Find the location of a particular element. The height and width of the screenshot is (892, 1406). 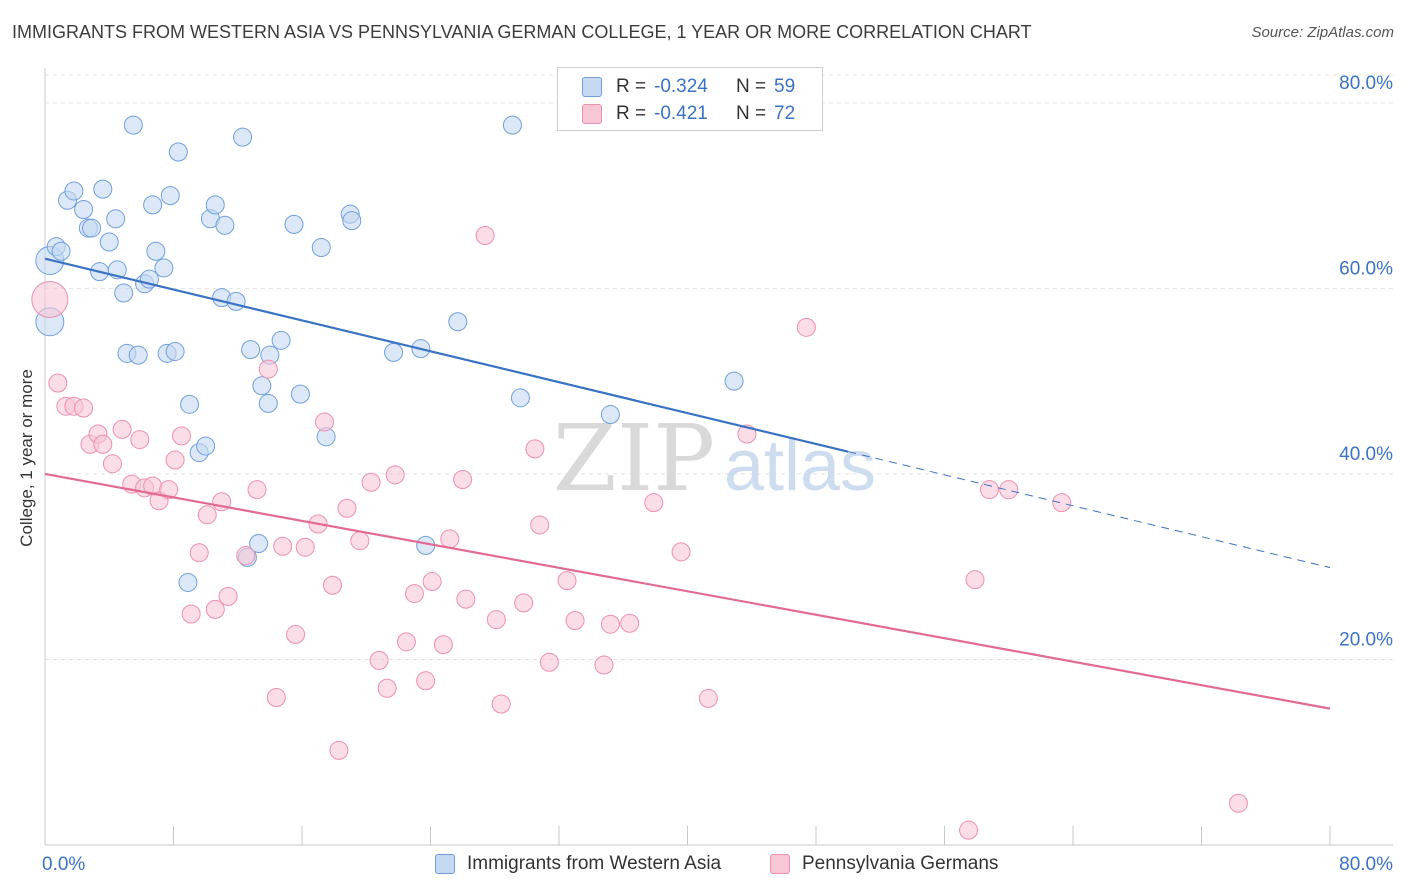

source-label: Source: ZipAtlas.com is located at coordinates (1322, 32).